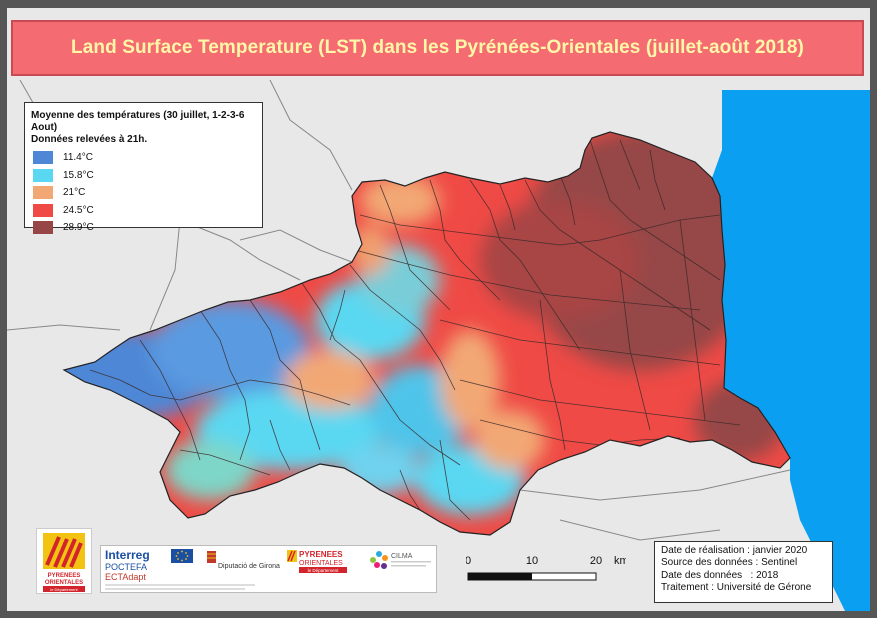  Describe the element at coordinates (78, 210) in the screenshot. I see `legend-label: 24.5°C` at that location.